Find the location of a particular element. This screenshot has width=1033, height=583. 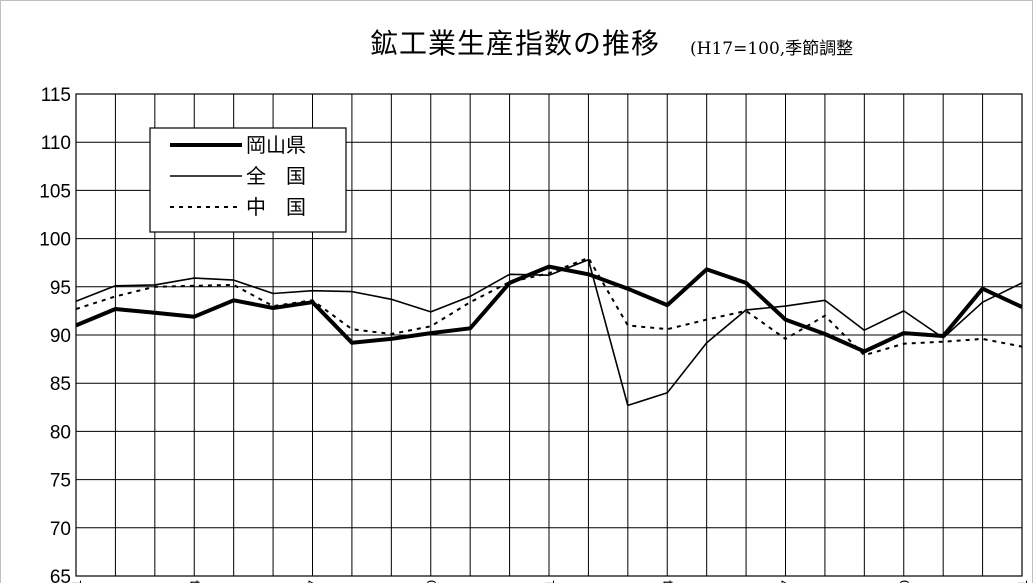

x-tick-label: 22.1 is located at coordinates (76, 581).